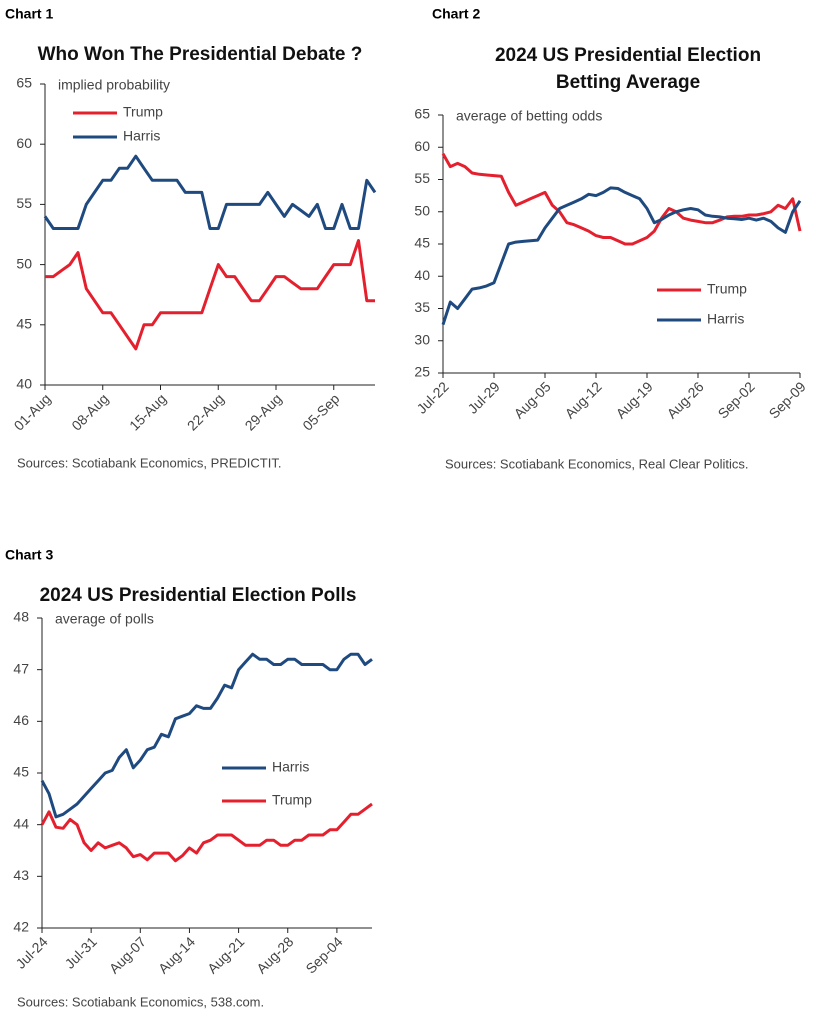 The height and width of the screenshot is (1023, 828). I want to click on x-tick-label: Aug-26, so click(684, 399).